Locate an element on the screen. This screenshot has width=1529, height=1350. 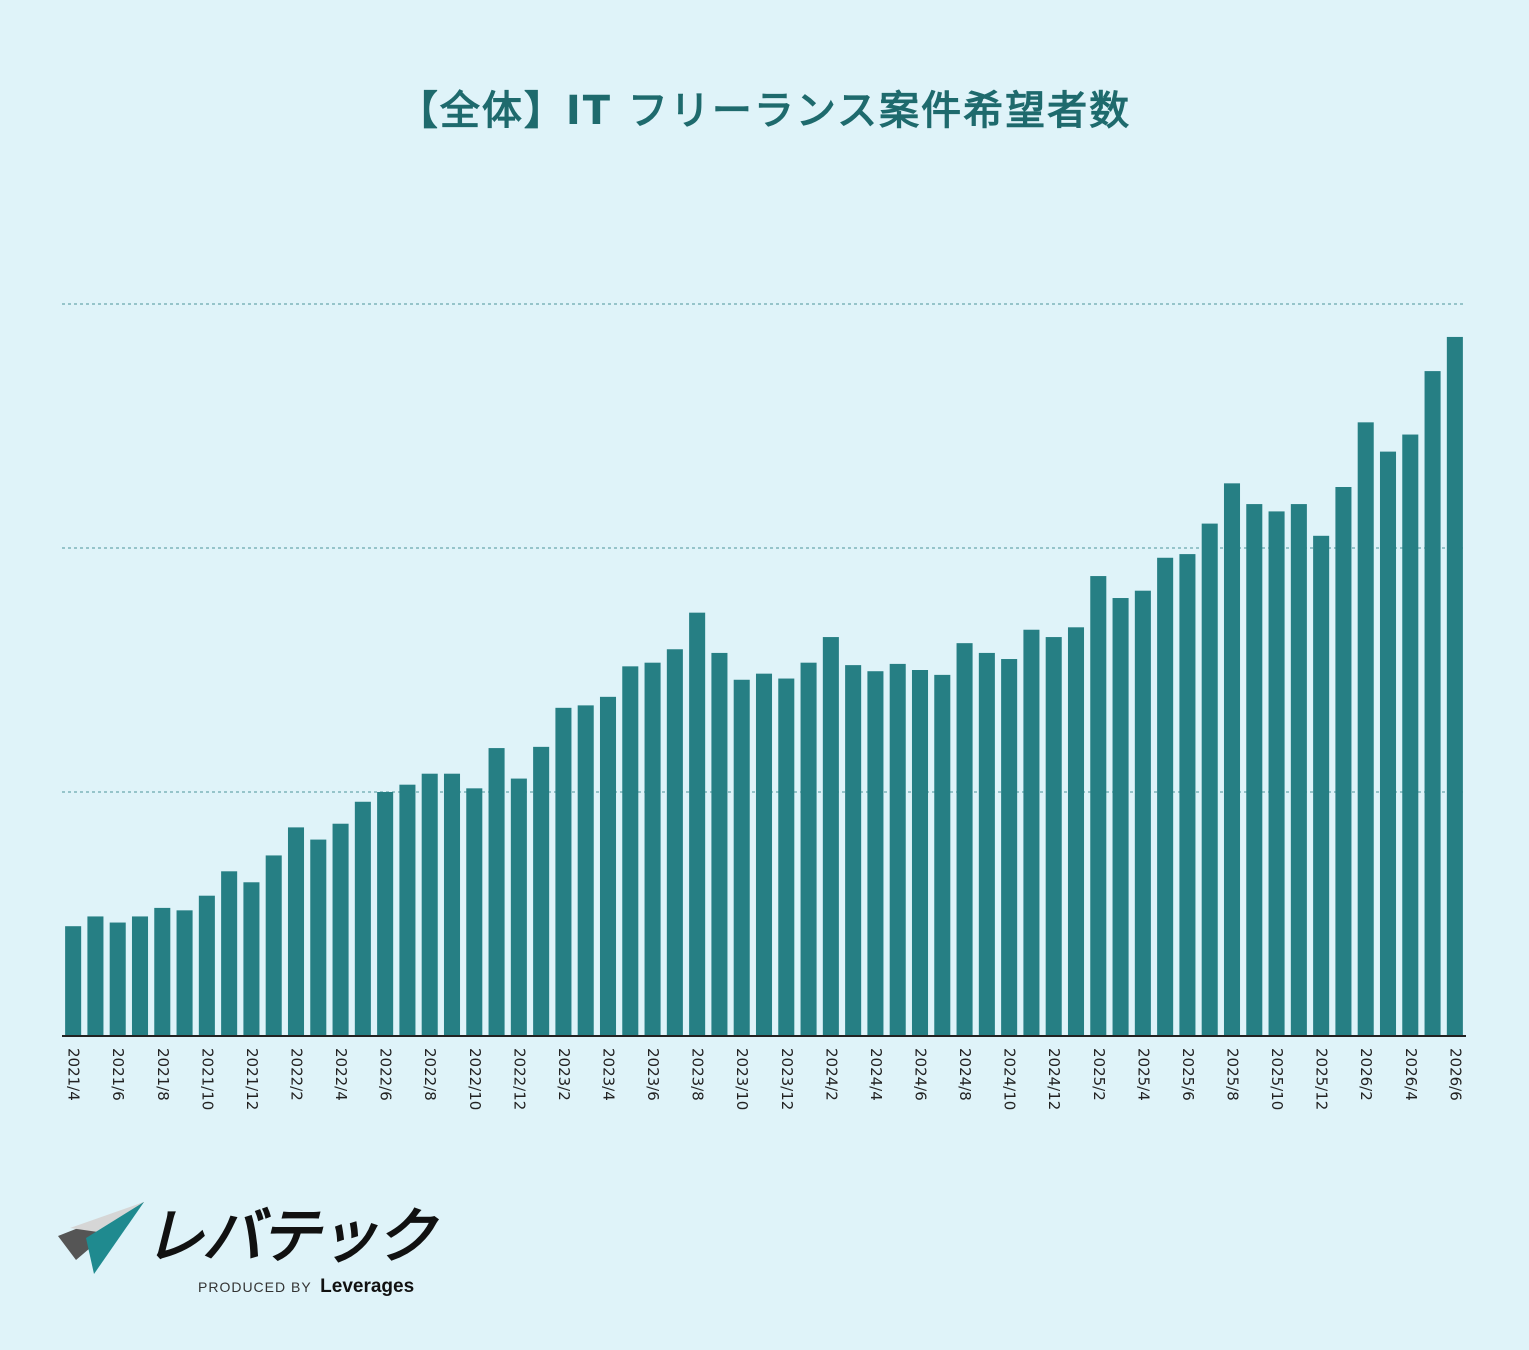
x-tick-label: 2022/12 is located at coordinates (519, 1079).